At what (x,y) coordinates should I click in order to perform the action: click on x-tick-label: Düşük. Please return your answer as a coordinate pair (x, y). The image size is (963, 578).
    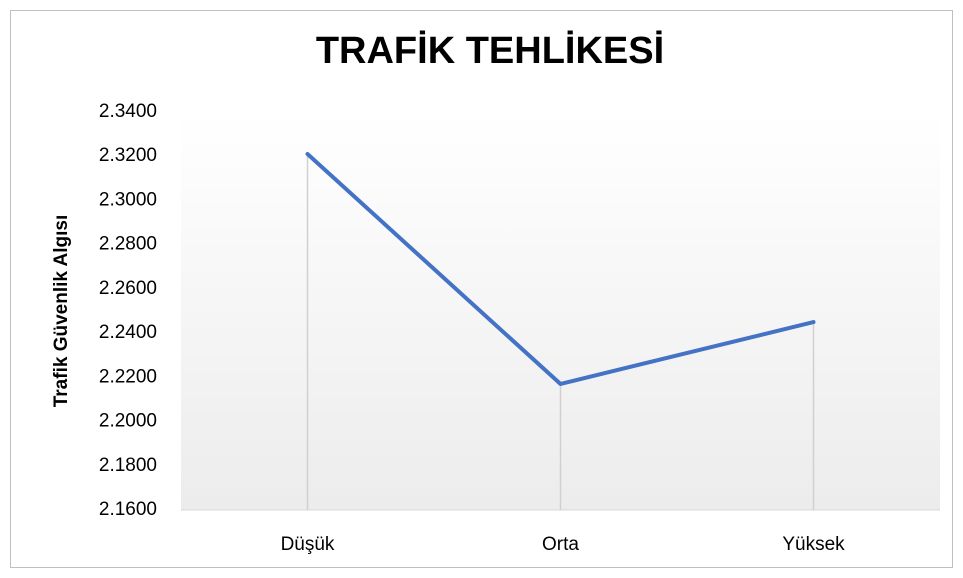
    Looking at the image, I should click on (308, 544).